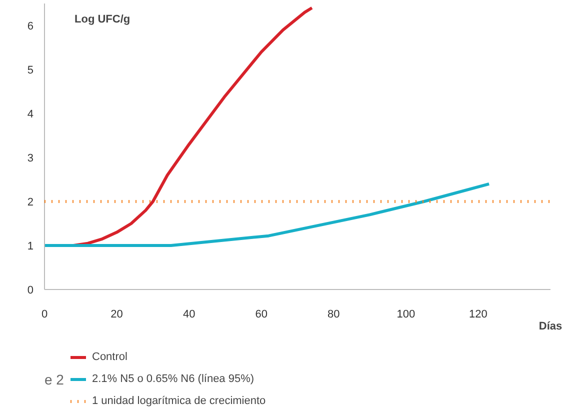 This screenshot has width=576, height=417. Describe the element at coordinates (334, 314) in the screenshot. I see `x-tick-label: 80` at that location.